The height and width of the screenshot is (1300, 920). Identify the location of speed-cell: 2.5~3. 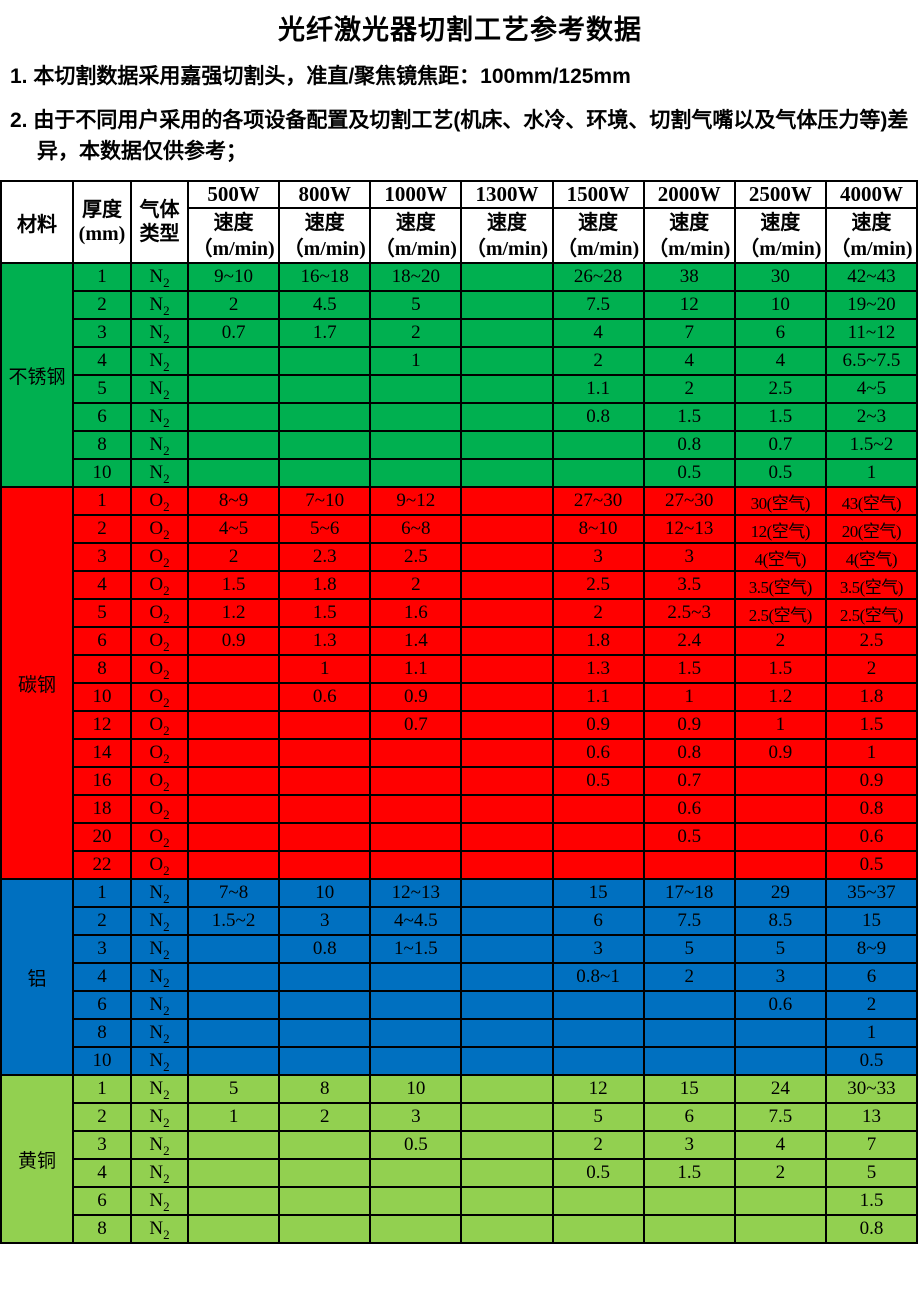
(689, 613).